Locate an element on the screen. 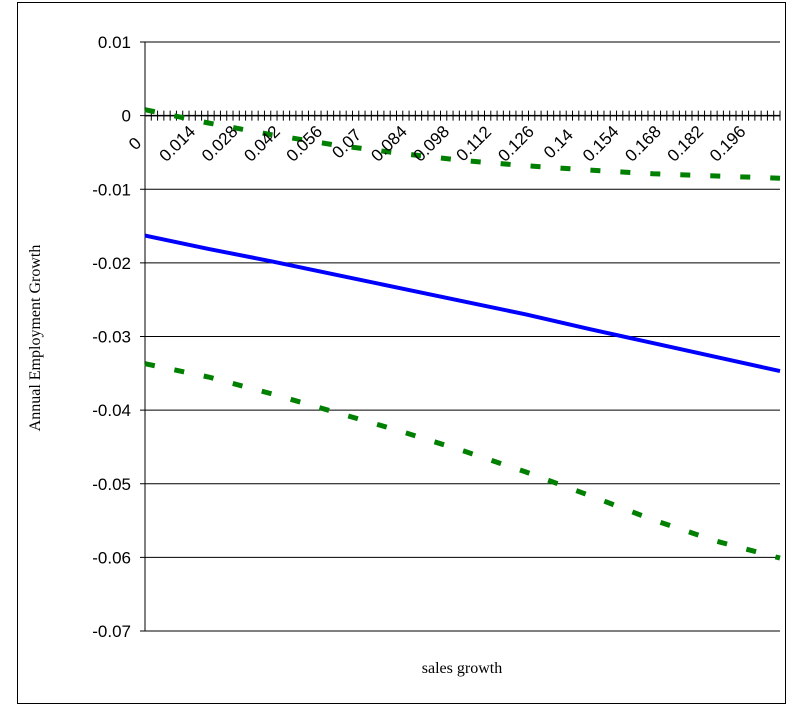  x-tick-label-14: 0.196 is located at coordinates (728, 144).